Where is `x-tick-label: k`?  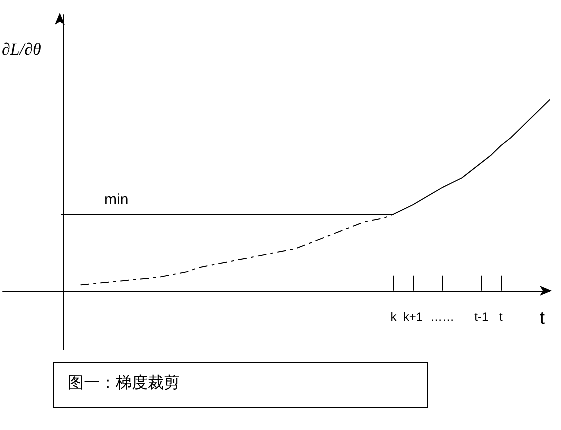 x-tick-label: k is located at coordinates (394, 317).